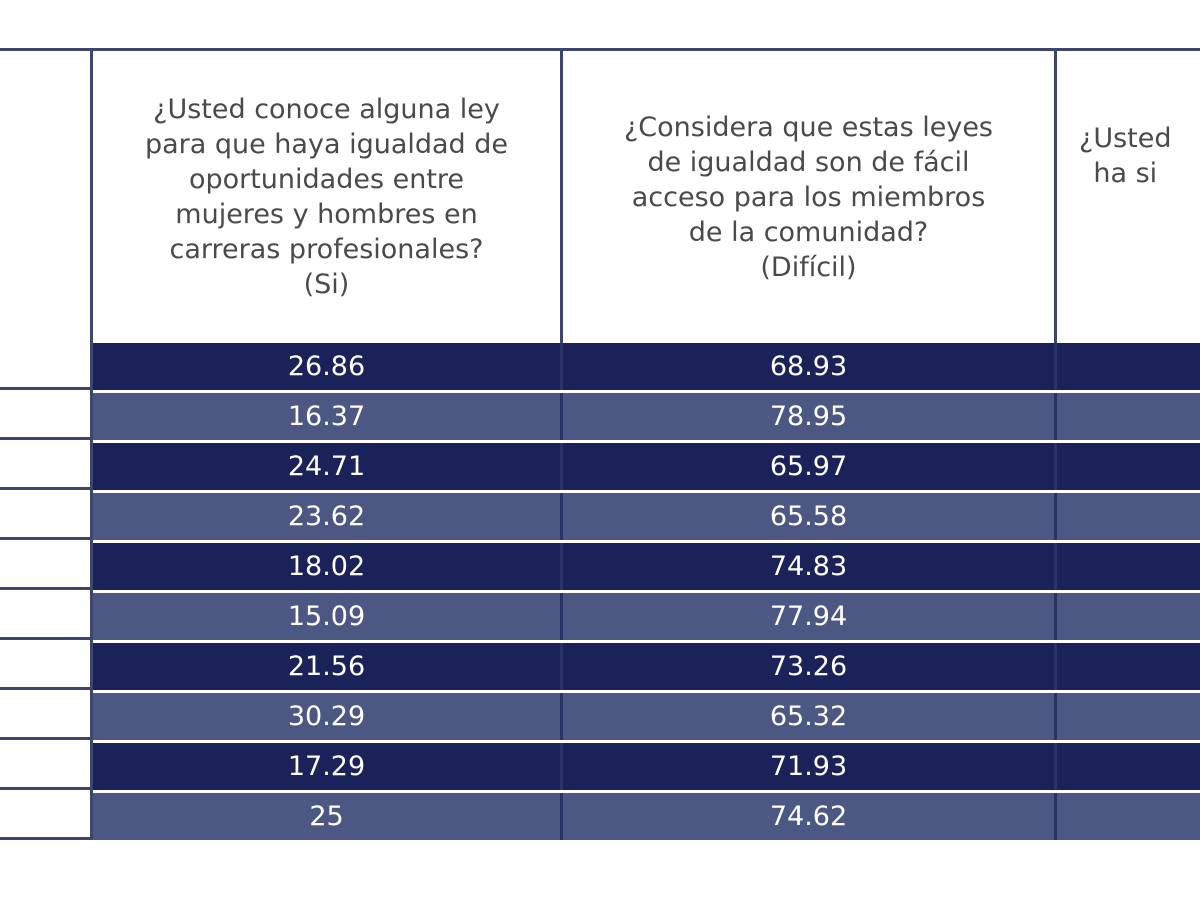 The image size is (1200, 900). Describe the element at coordinates (808, 666) in the screenshot. I see `cell-acceso-value: 73.26` at that location.